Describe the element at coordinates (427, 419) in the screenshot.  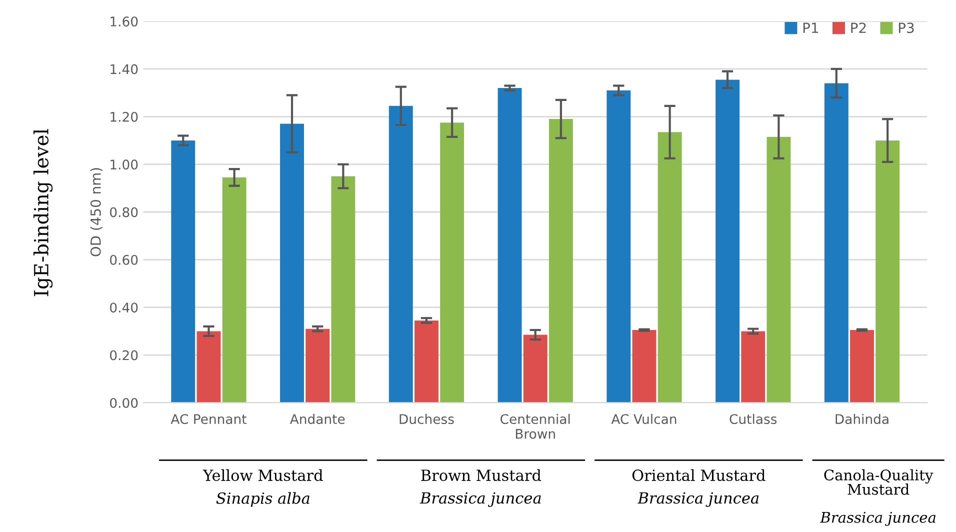
I see `x-tick-label: Duchess` at that location.